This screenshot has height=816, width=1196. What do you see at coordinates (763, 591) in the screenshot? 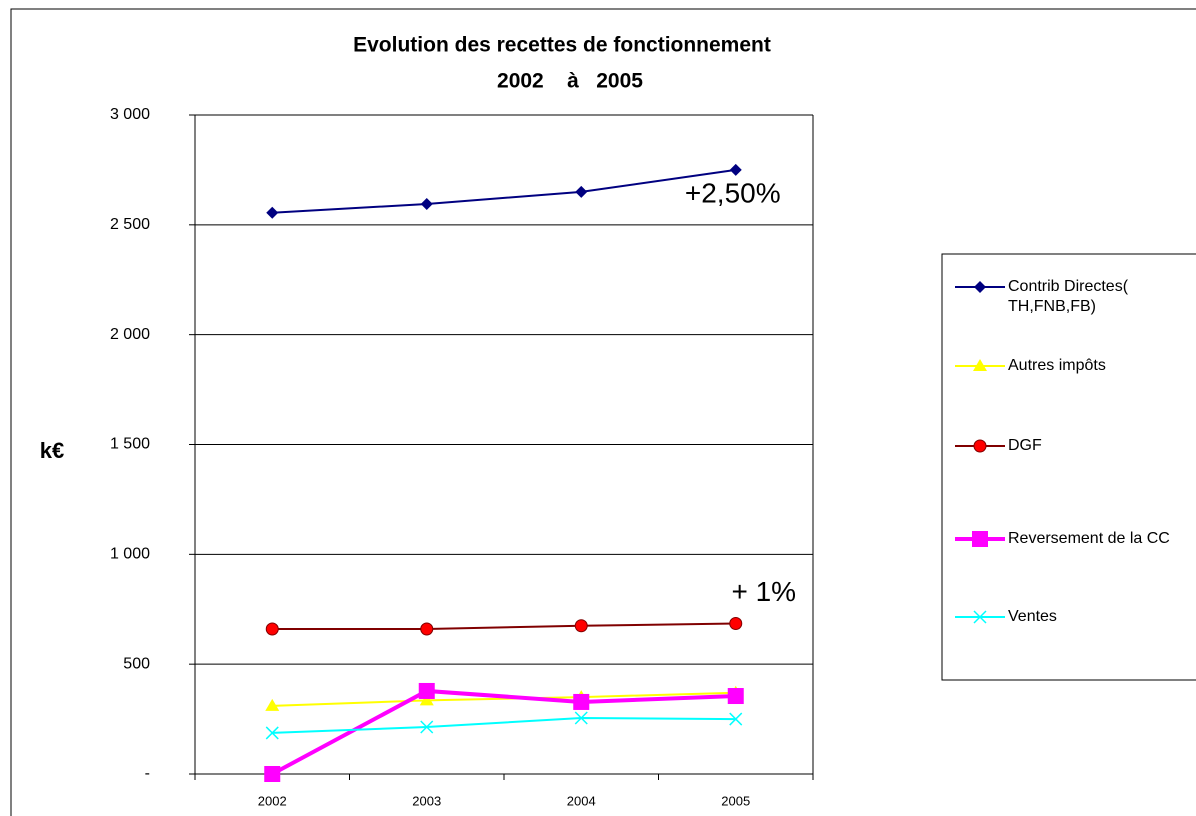
I see `annotation: + 1%` at bounding box center [763, 591].